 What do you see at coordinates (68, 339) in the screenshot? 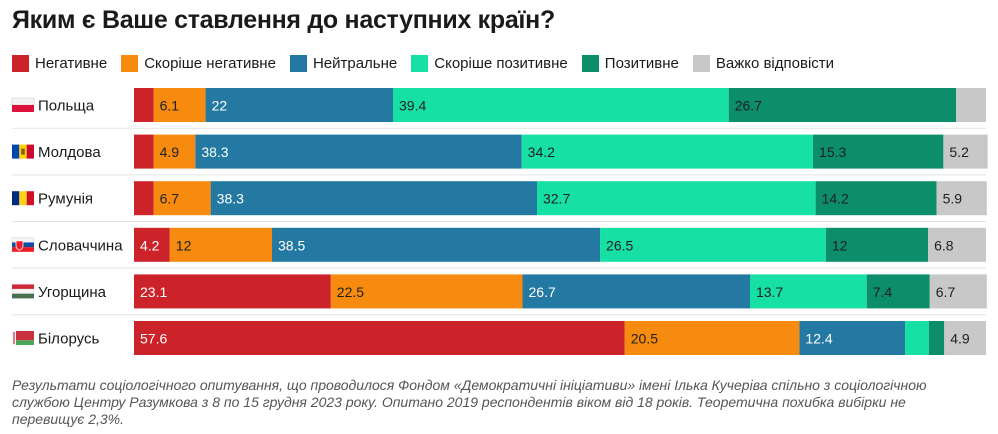
I see `category-label: Білорусь` at bounding box center [68, 339].